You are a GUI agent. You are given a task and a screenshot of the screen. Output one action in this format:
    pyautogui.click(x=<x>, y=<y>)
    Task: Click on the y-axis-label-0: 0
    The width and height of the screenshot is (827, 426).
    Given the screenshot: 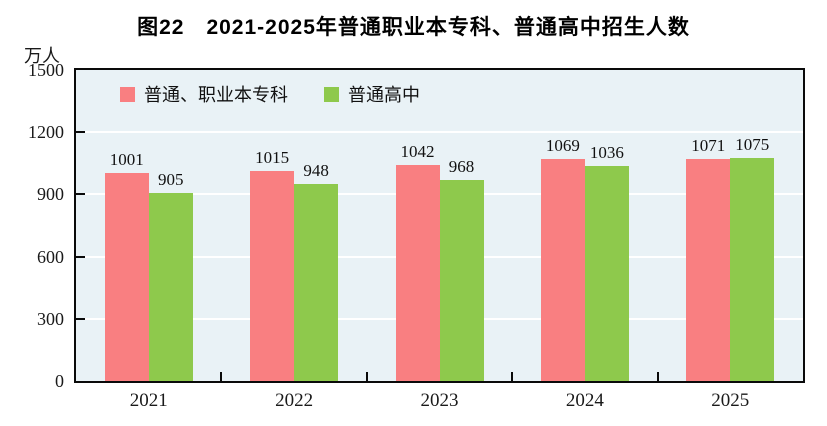 What is the action you would take?
    pyautogui.click(x=59, y=381)
    